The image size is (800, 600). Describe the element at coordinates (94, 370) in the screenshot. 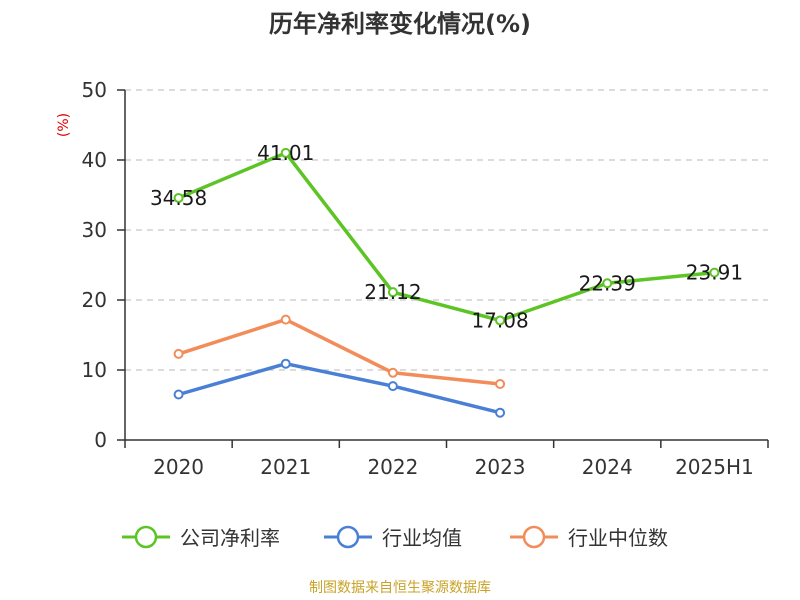

I see `y-tick-label: 10` at that location.